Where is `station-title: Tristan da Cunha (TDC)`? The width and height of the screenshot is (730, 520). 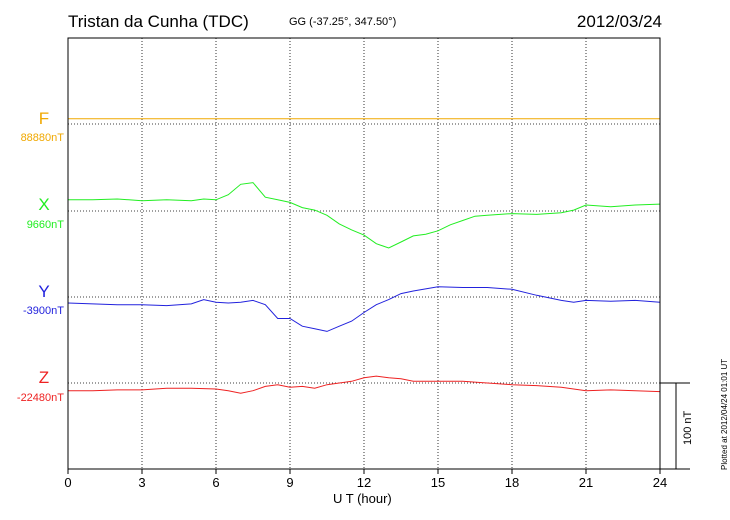
station-title: Tristan da Cunha (TDC) is located at coordinates (158, 21).